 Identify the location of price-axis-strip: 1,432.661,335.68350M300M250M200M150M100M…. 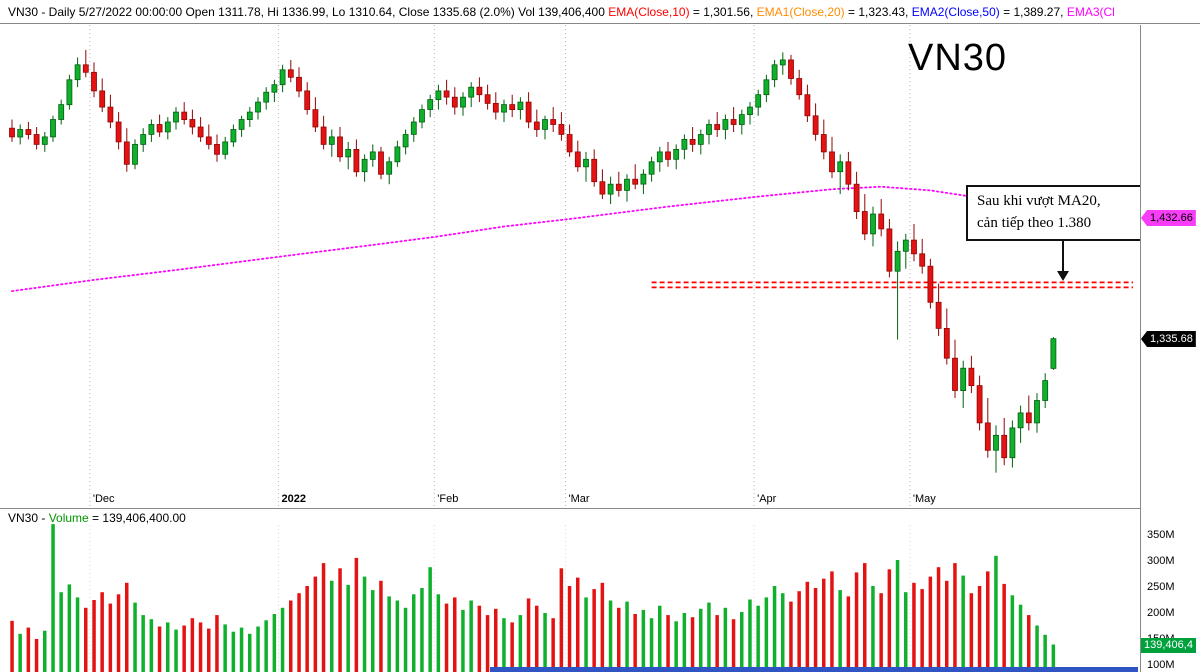
(1170, 348).